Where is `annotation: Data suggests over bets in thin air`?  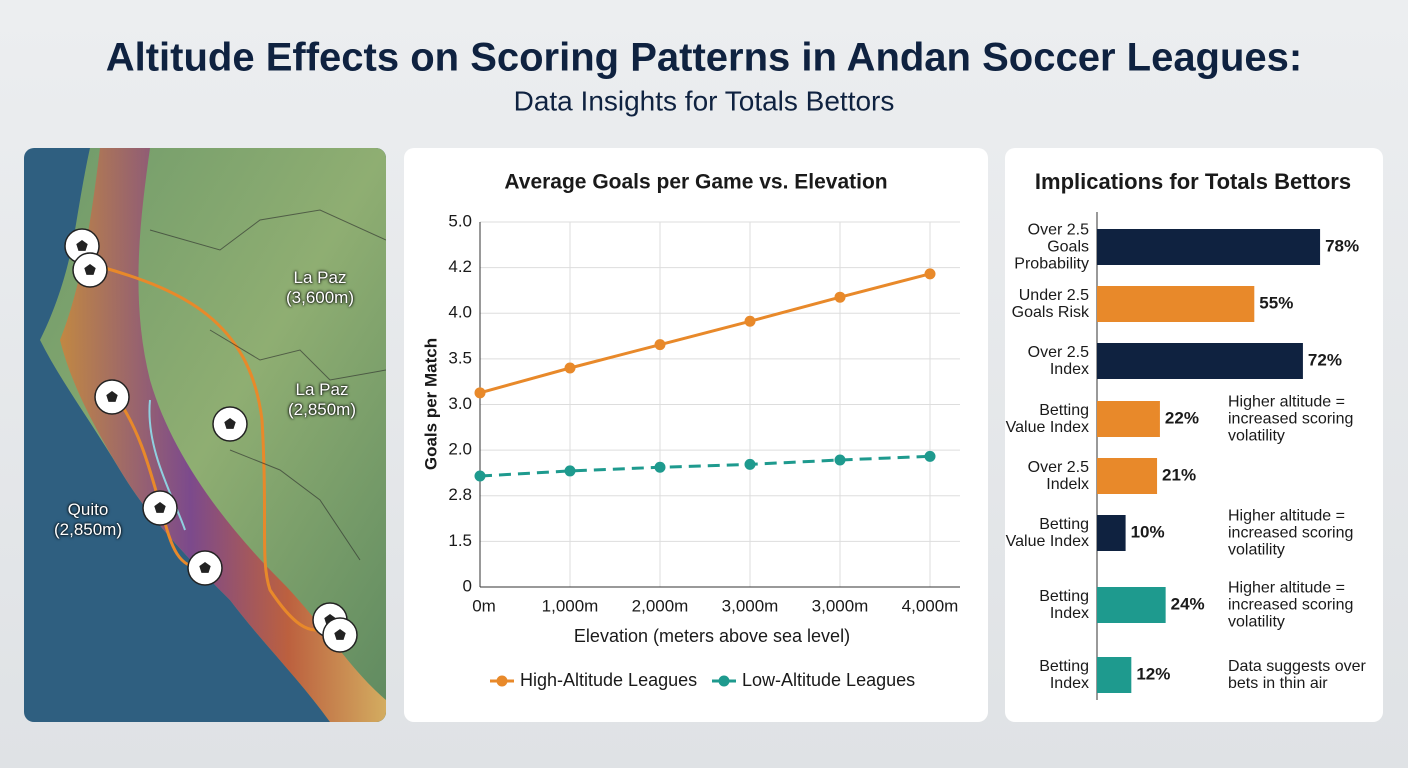
annotation: Data suggests over bets in thin air is located at coordinates (1297, 675).